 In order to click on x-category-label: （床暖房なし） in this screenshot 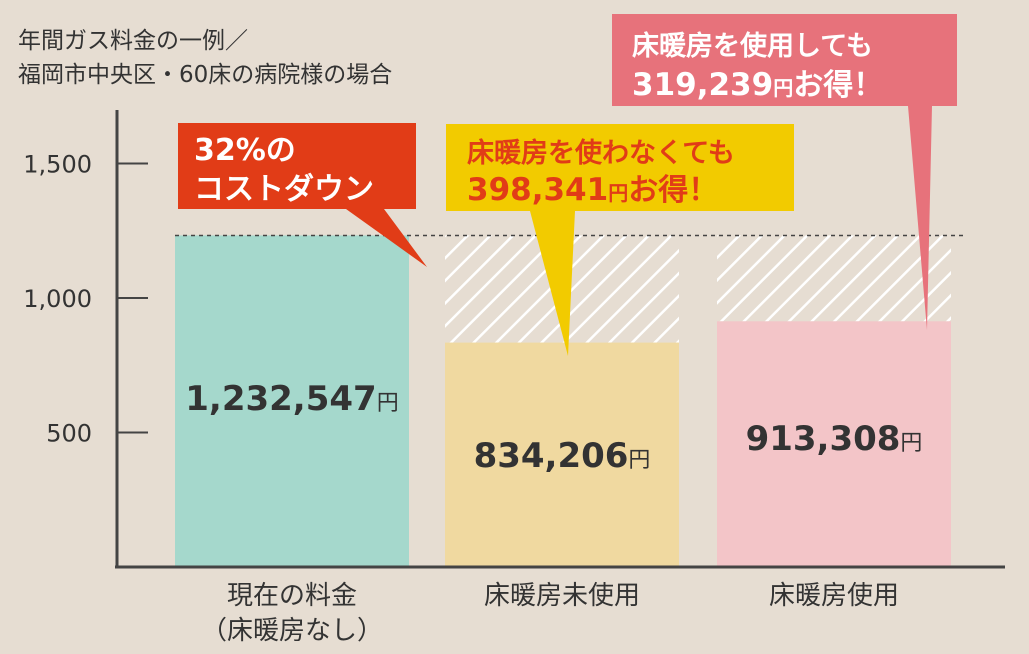, I will do `click(292, 631)`.